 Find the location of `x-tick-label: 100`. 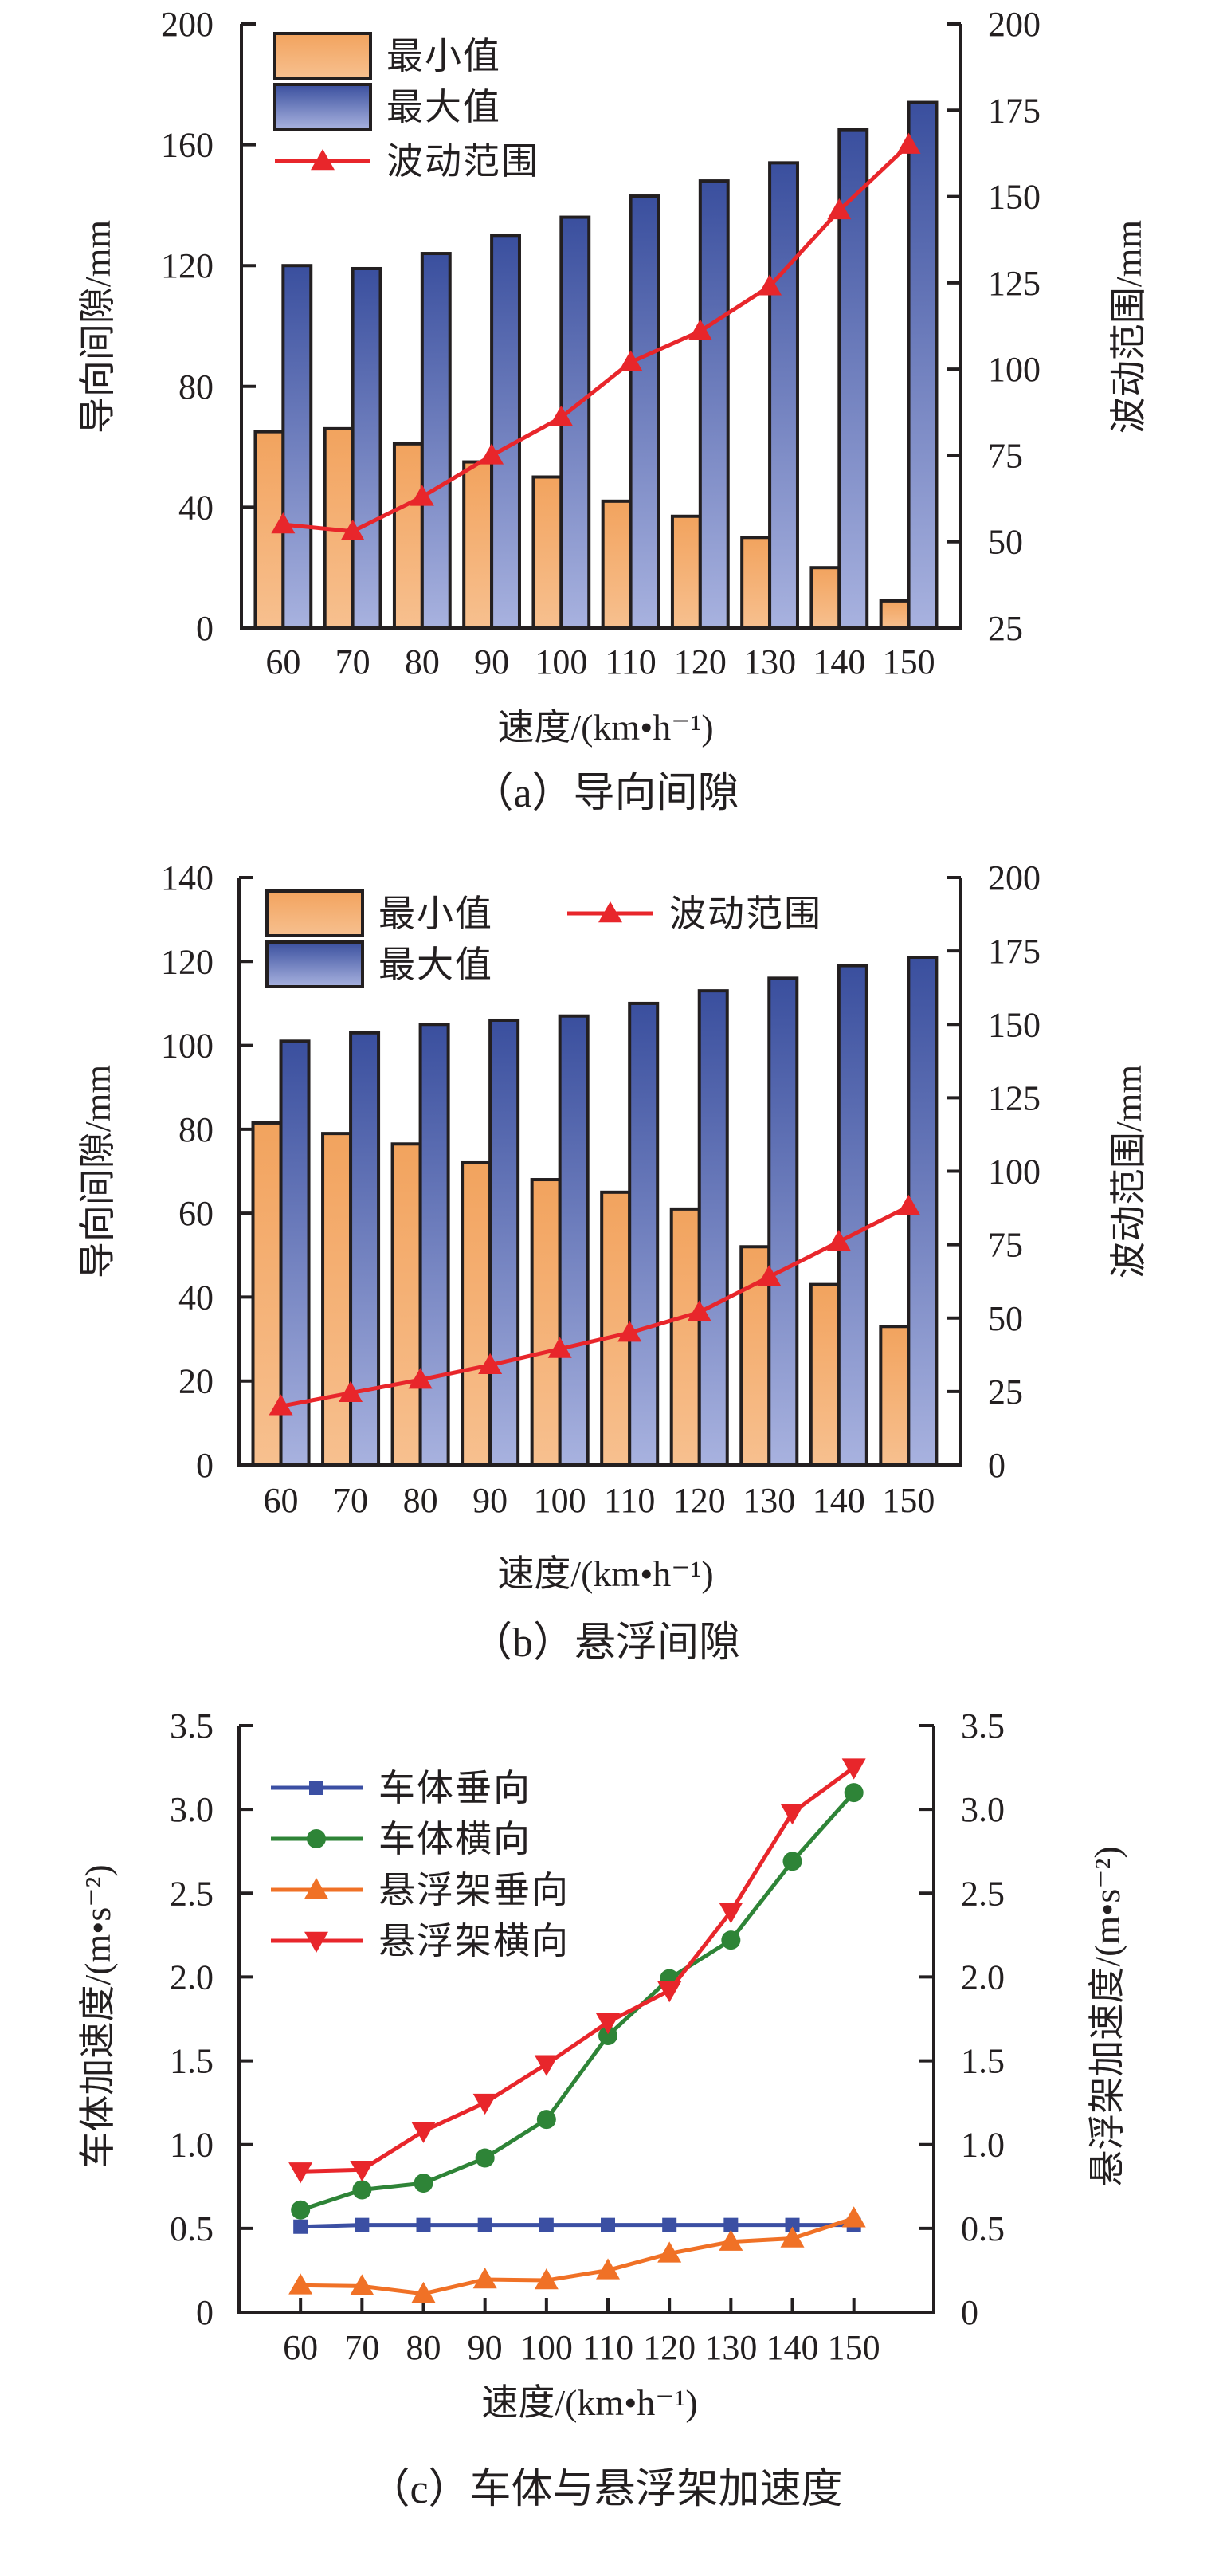

x-tick-label: 100 is located at coordinates (561, 661).